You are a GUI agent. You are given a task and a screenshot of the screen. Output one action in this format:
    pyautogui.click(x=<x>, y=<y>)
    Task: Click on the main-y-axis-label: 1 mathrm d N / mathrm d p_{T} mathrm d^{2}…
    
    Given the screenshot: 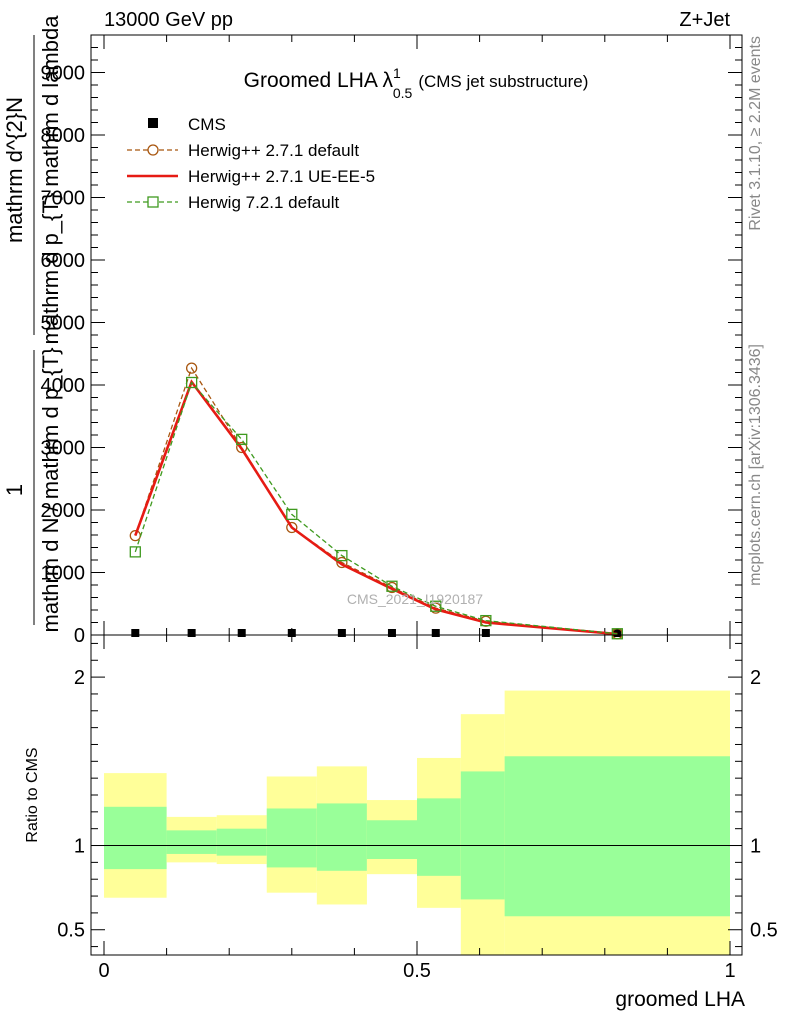 What is the action you would take?
    pyautogui.click(x=32, y=324)
    